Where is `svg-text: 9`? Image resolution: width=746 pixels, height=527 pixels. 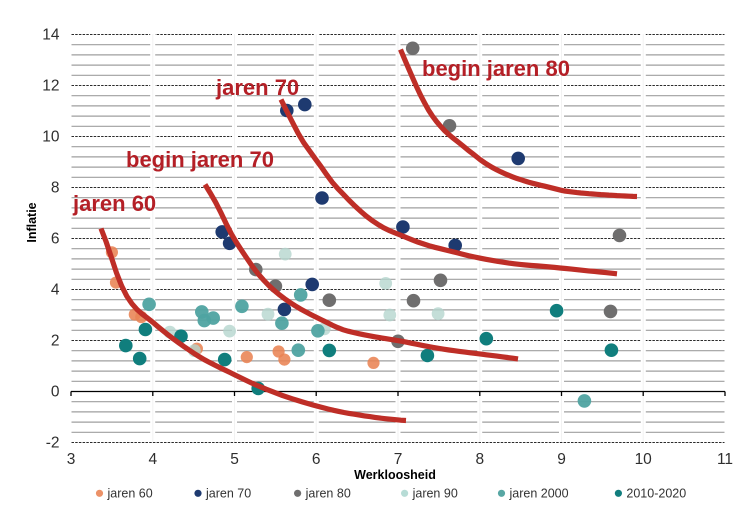 svg-text: 9 is located at coordinates (561, 459).